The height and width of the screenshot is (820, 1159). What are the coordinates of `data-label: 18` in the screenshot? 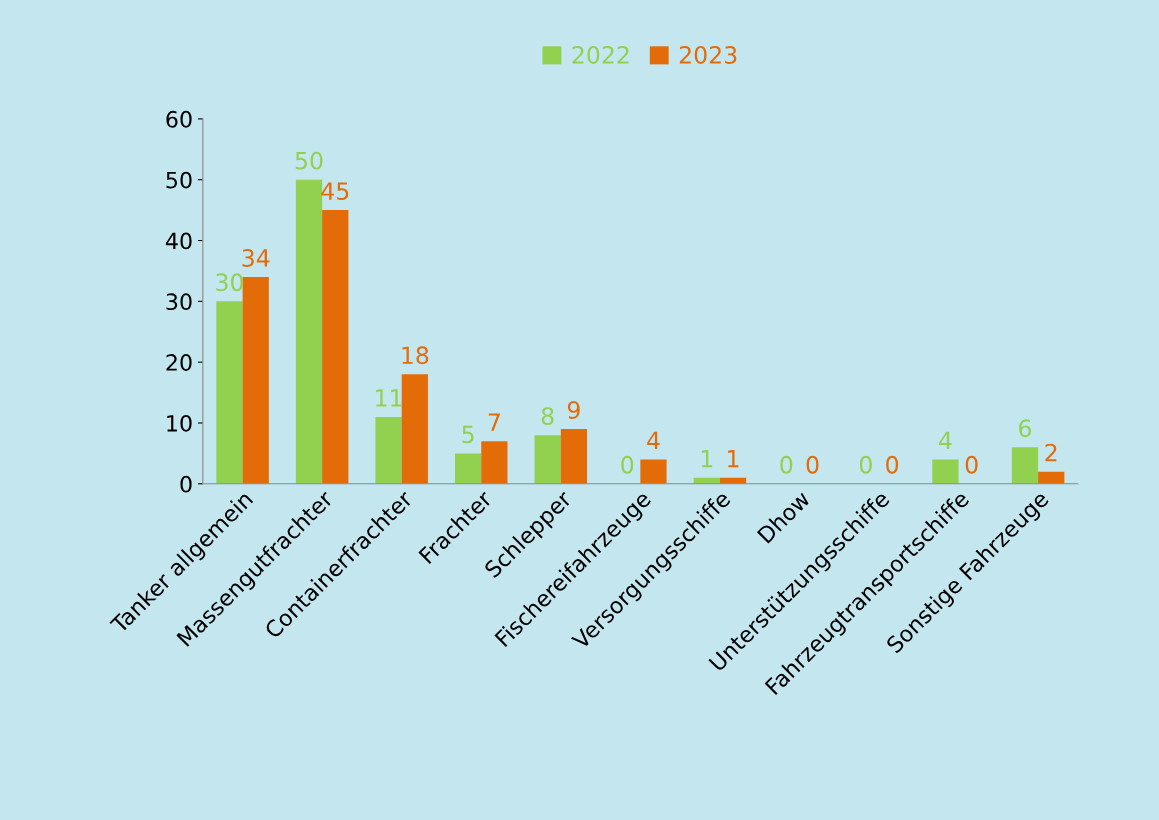 It's located at (415, 355).